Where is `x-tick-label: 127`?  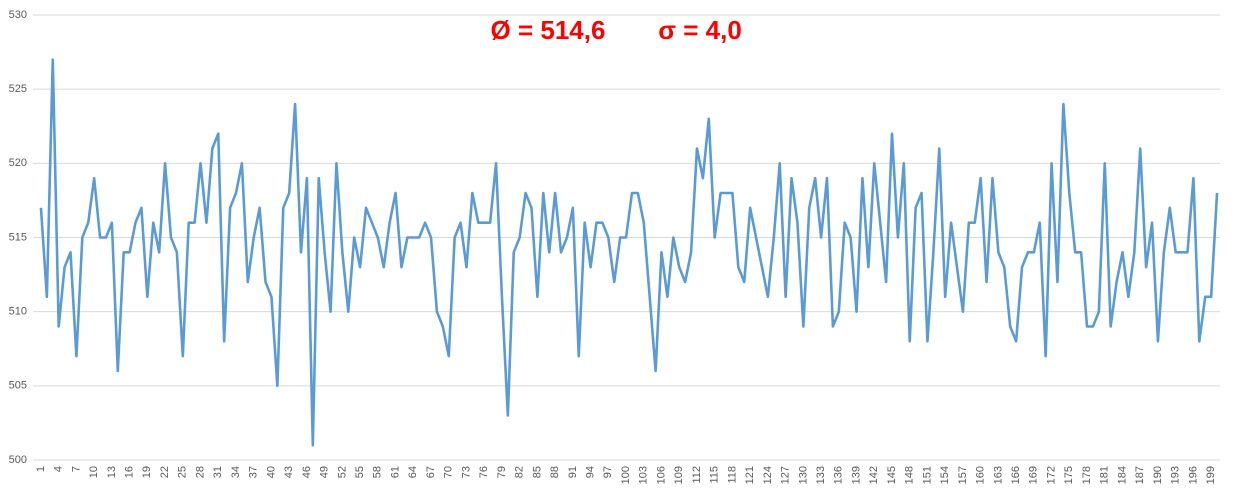 x-tick-label: 127 is located at coordinates (786, 475).